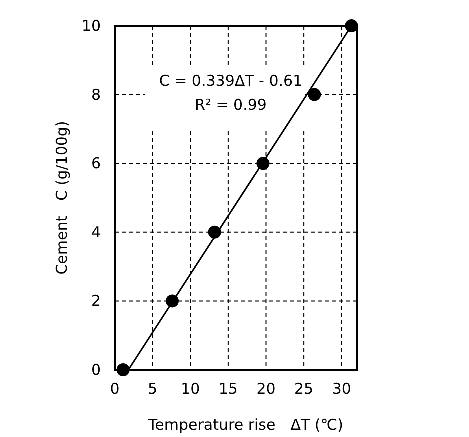  I want to click on x-axis-title: Temperature rise ΔT (℃), so click(246, 425).